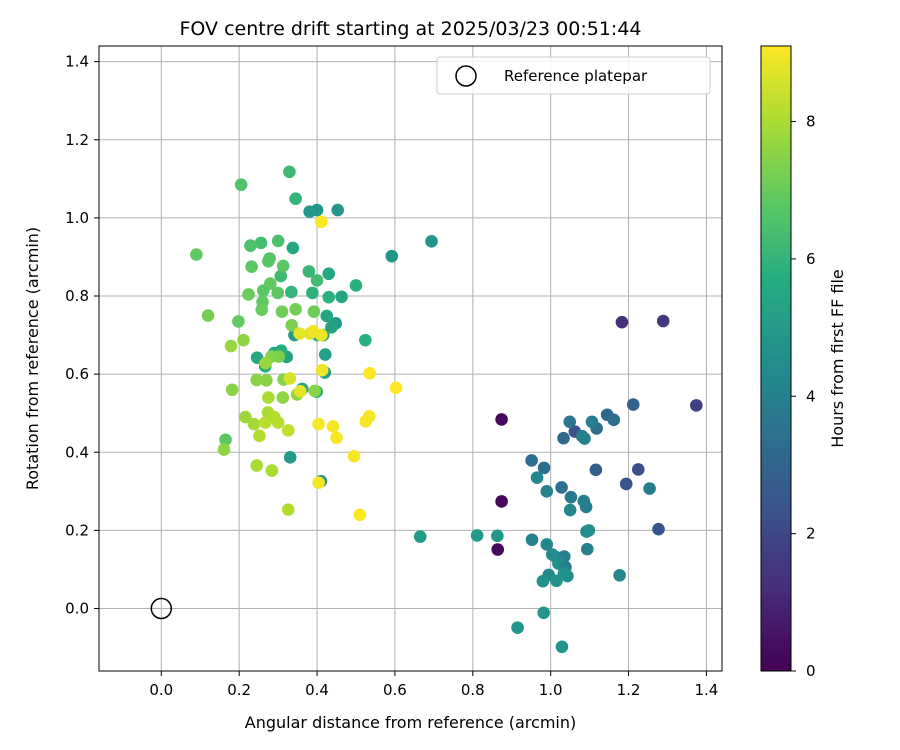 This screenshot has height=750, width=900. Describe the element at coordinates (410, 722) in the screenshot. I see `x-axis-label: Angular distance from reference (arcmin)` at that location.